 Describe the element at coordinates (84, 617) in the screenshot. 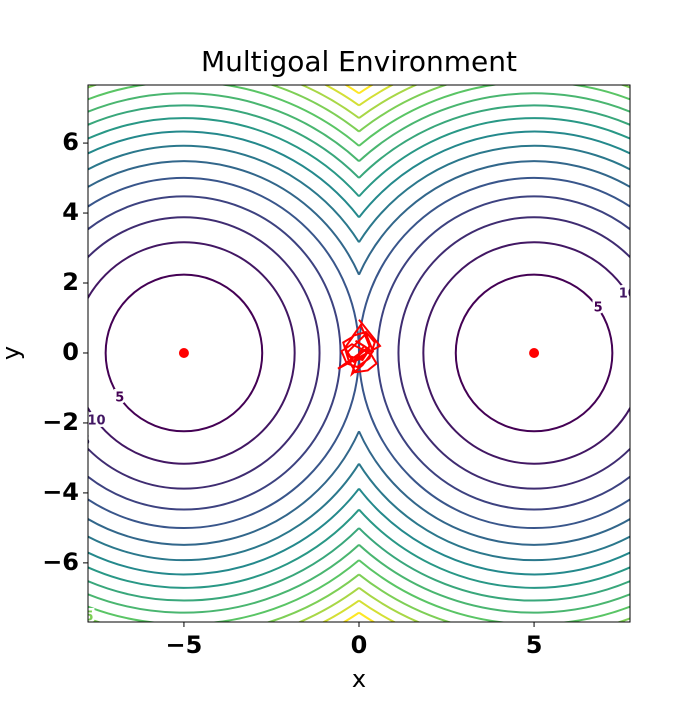

I see `contour-label: 65` at that location.